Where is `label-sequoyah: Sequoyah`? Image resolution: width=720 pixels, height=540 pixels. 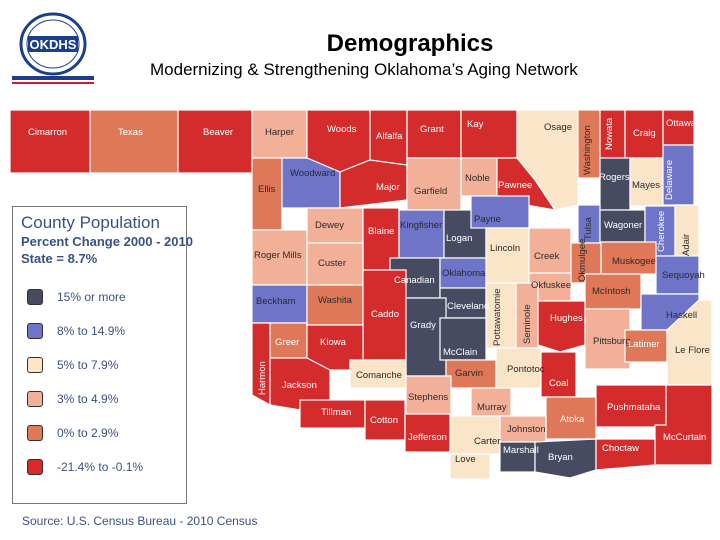 label-sequoyah: Sequoyah is located at coordinates (683, 275).